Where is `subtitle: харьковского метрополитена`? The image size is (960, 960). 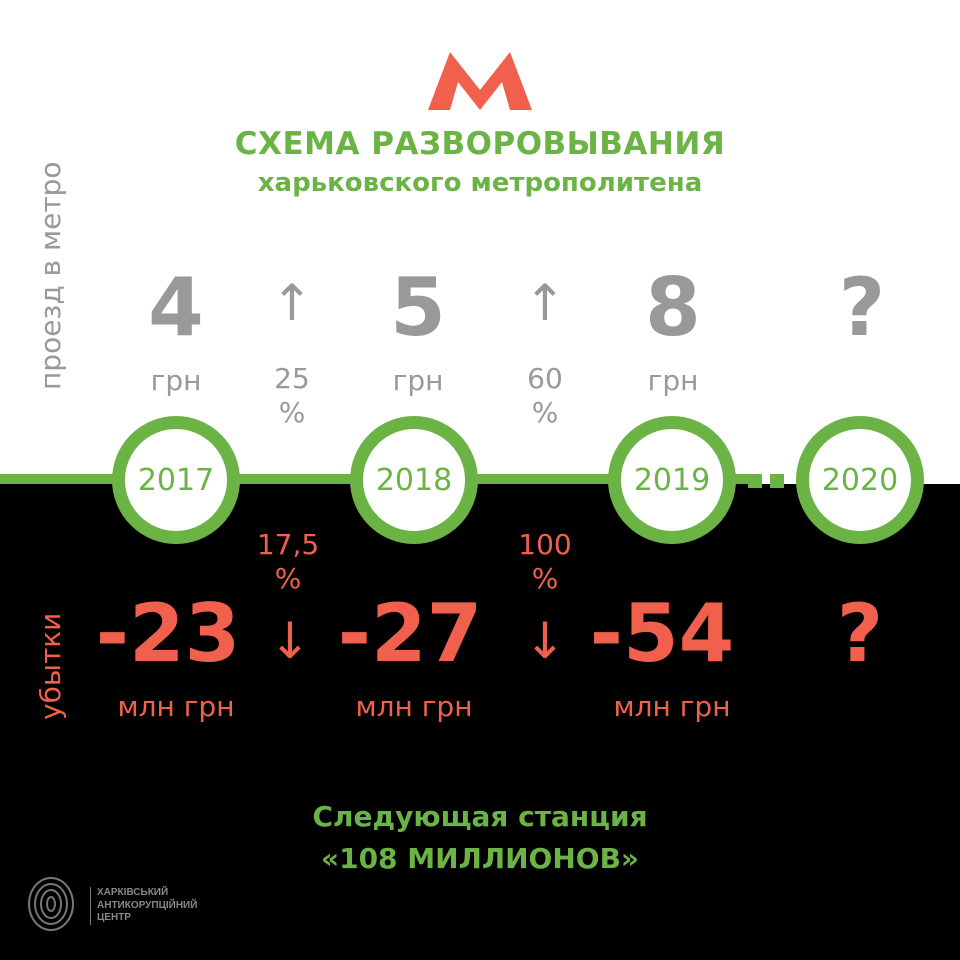
subtitle: харьковского метрополитена is located at coordinates (480, 183).